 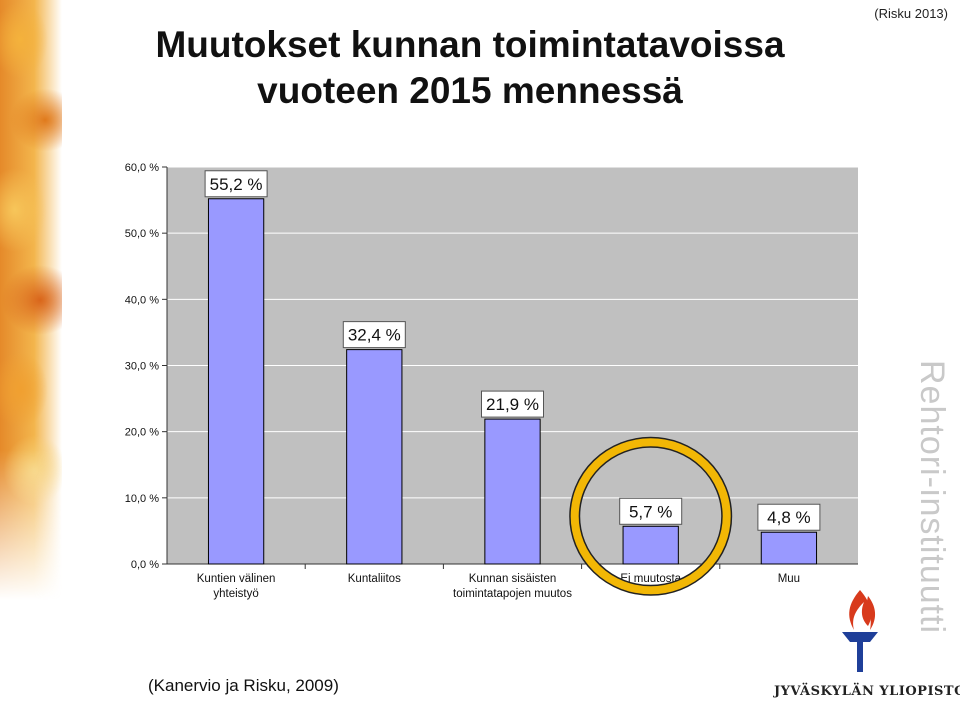 What do you see at coordinates (142, 300) in the screenshot?
I see `y-tick-label: 40,0 %` at bounding box center [142, 300].